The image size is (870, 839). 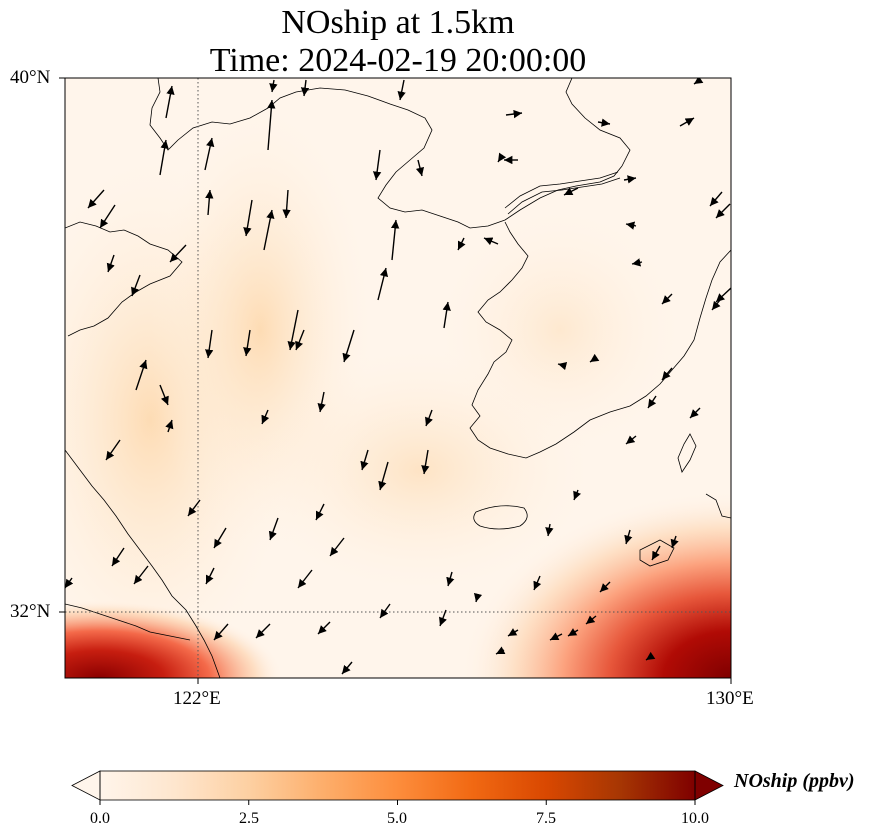 I want to click on colorbar-tick-label: 10.0, so click(x=695, y=818).